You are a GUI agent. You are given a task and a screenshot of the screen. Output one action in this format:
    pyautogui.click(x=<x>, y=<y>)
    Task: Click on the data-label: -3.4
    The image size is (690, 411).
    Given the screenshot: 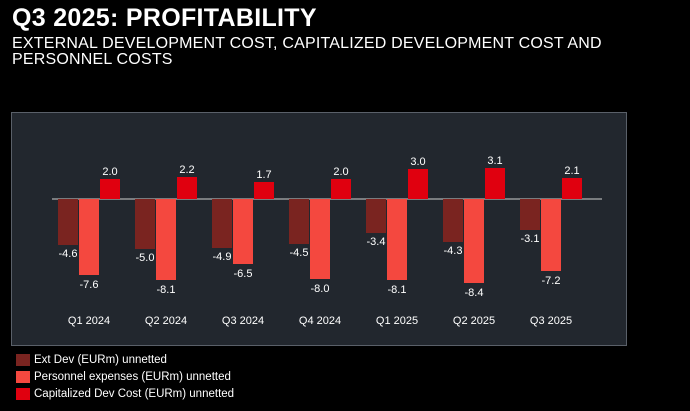 What is the action you would take?
    pyautogui.click(x=376, y=242)
    